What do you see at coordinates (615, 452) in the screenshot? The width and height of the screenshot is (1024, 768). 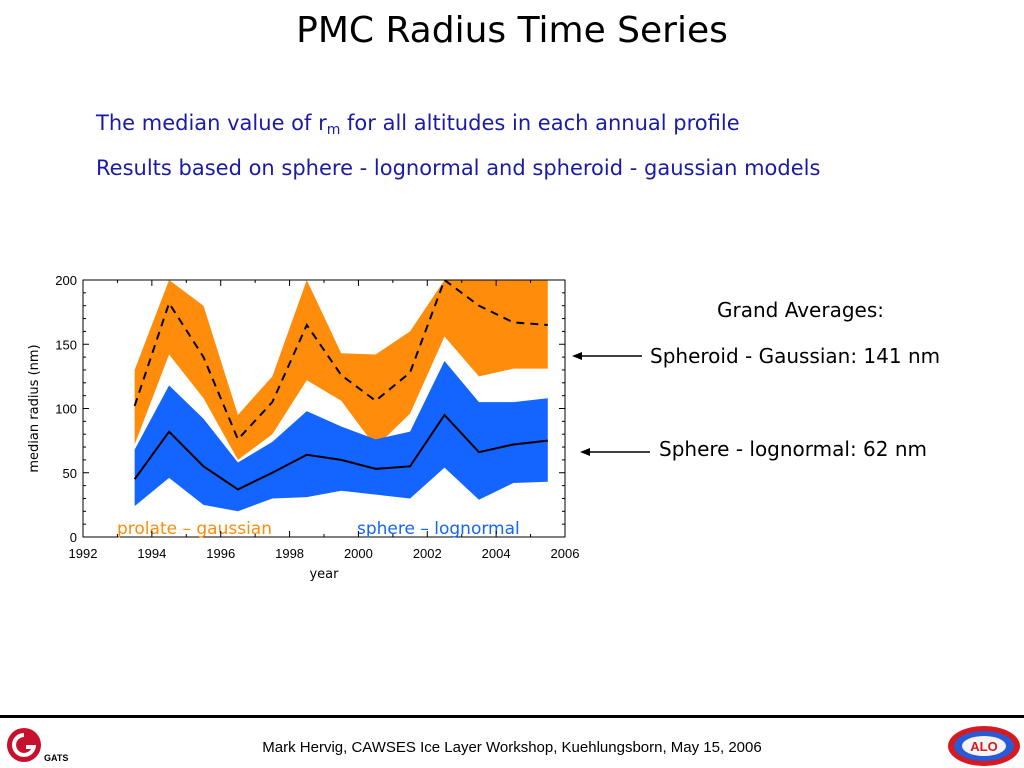 I see `sphere-arrow` at bounding box center [615, 452].